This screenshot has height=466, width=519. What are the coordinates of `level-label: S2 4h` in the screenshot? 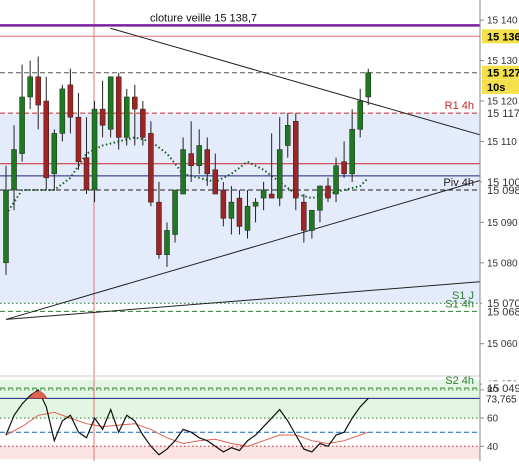 It's located at (459, 381).